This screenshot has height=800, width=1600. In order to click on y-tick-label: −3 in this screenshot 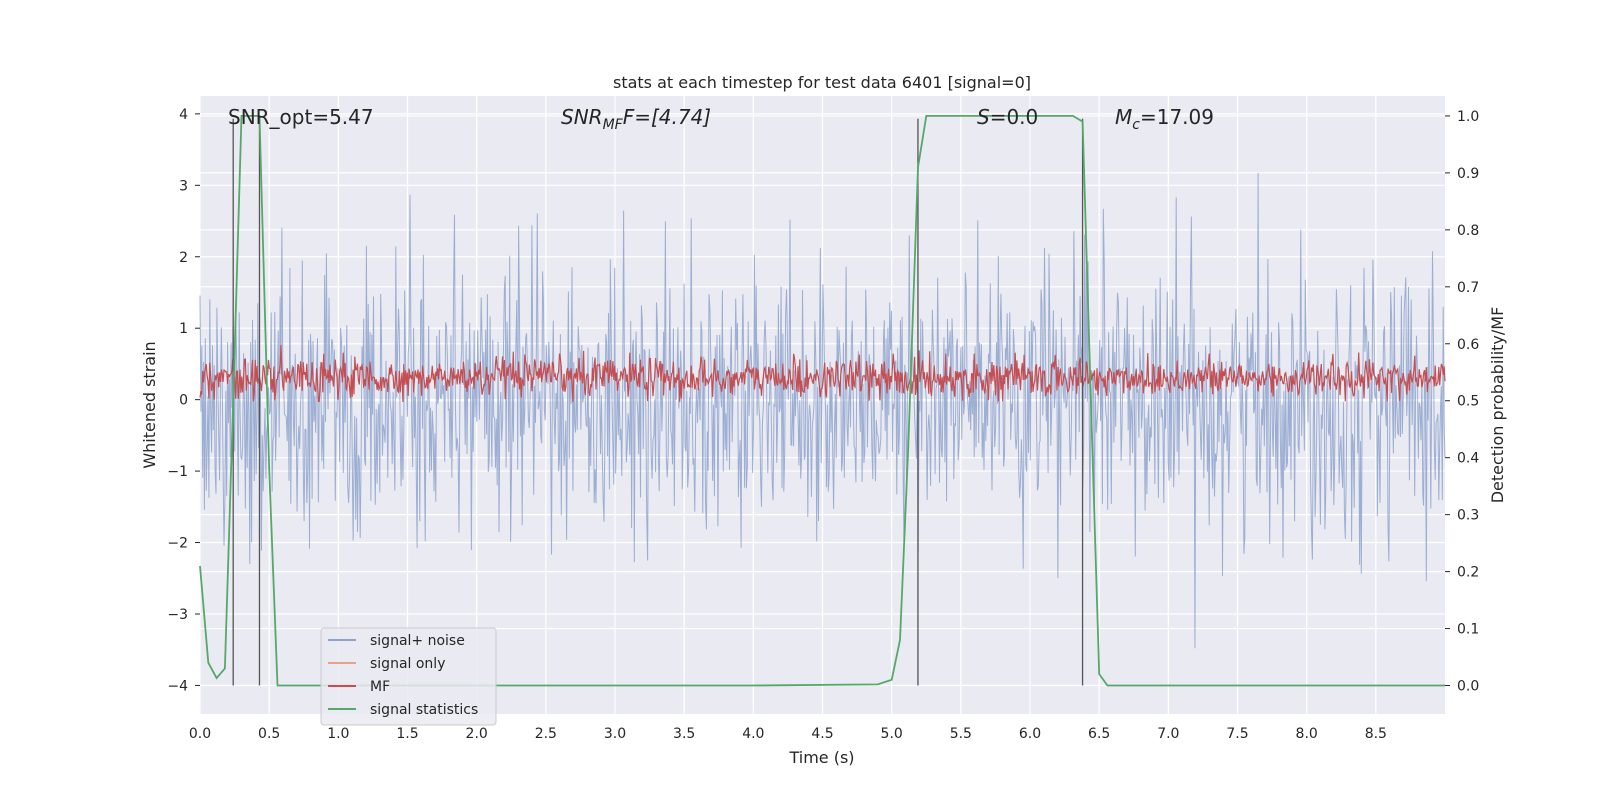, I will do `click(177, 615)`.